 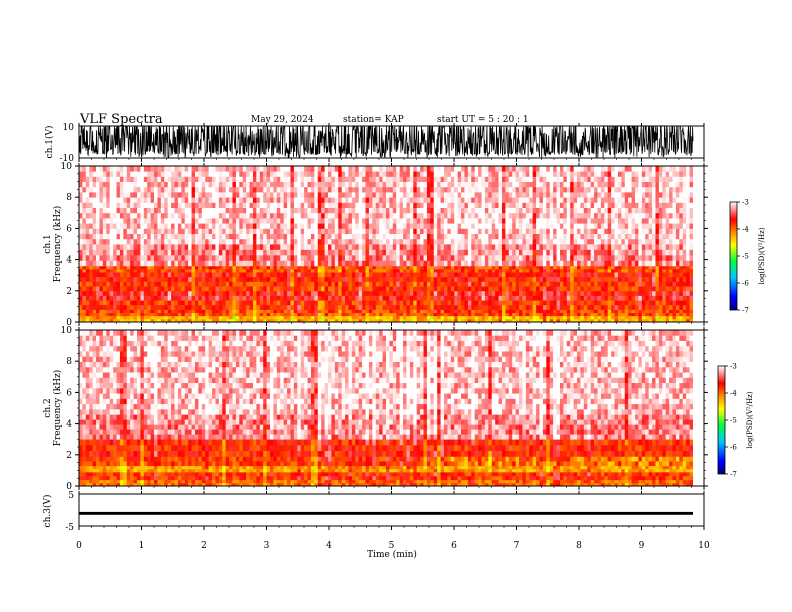 I want to click on time-tick-3: 3, so click(x=267, y=546).